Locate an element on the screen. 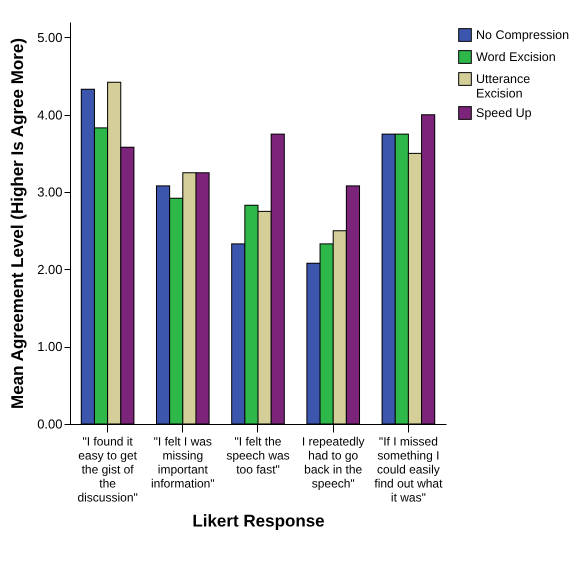 The width and height of the screenshot is (586, 568). y-tick-label: 4.00 is located at coordinates (49, 114).